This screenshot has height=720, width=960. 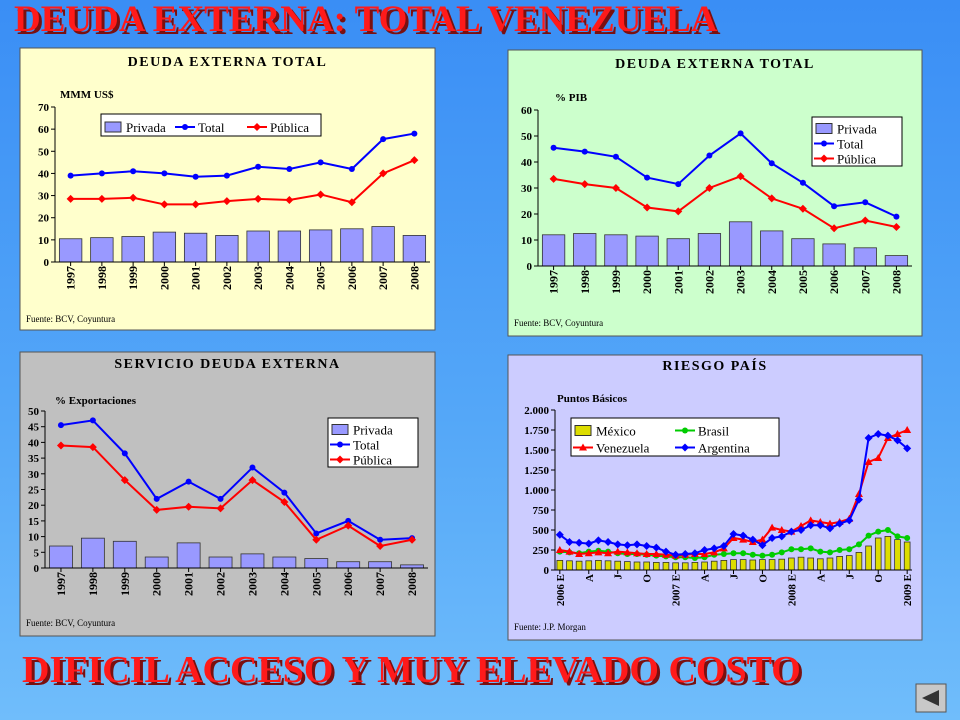 I want to click on y-tick-label: 10, so click(x=44, y=241).